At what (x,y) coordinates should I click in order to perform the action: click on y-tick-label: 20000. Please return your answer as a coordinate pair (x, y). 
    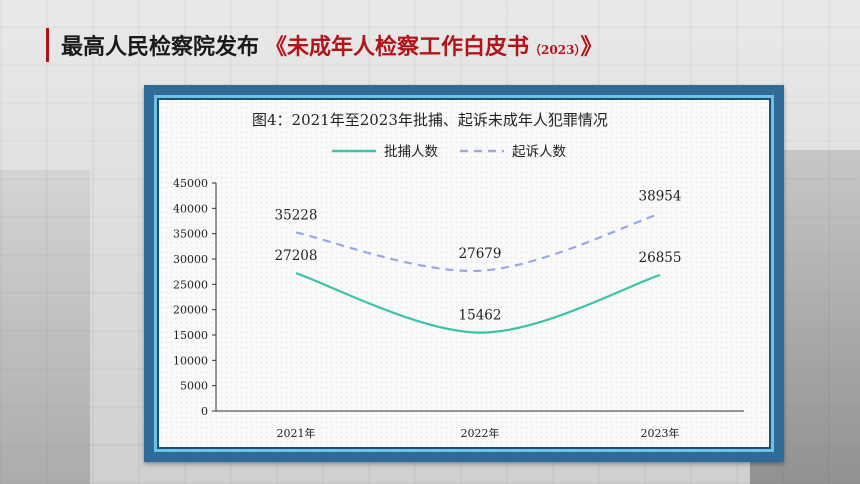
    Looking at the image, I should click on (190, 310).